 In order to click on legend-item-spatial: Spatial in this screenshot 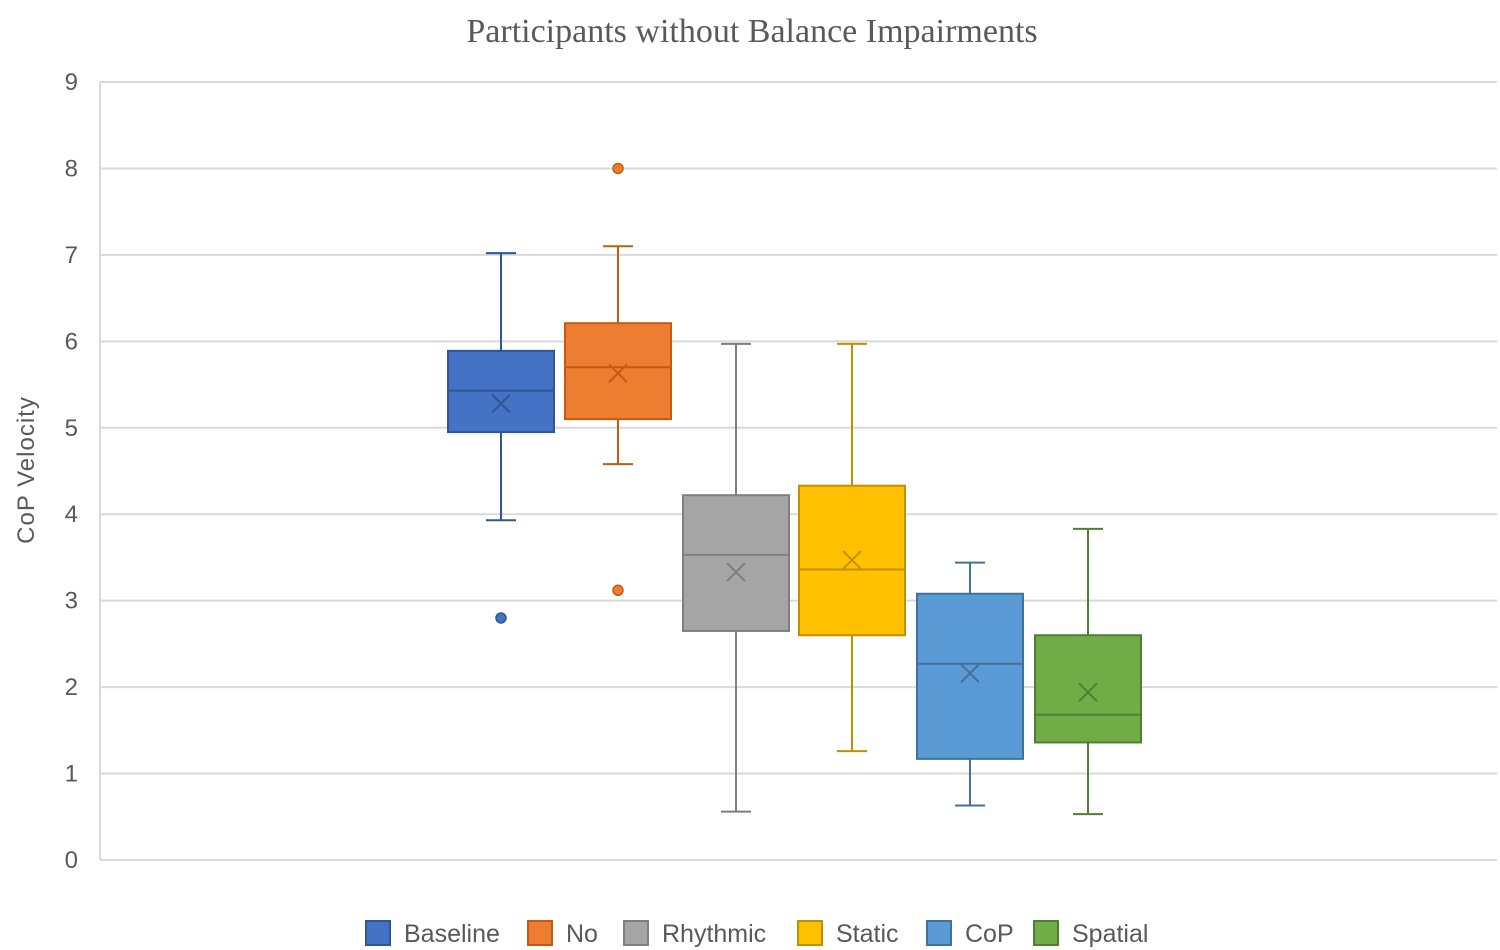, I will do `click(1090, 934)`.